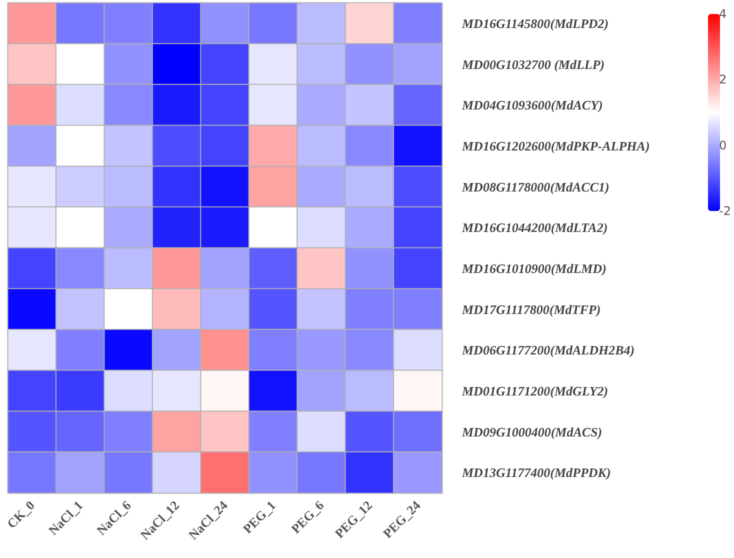 This screenshot has width=734, height=558. I want to click on y-tick-label: MD08G1178000(MdACC1), so click(535, 186).